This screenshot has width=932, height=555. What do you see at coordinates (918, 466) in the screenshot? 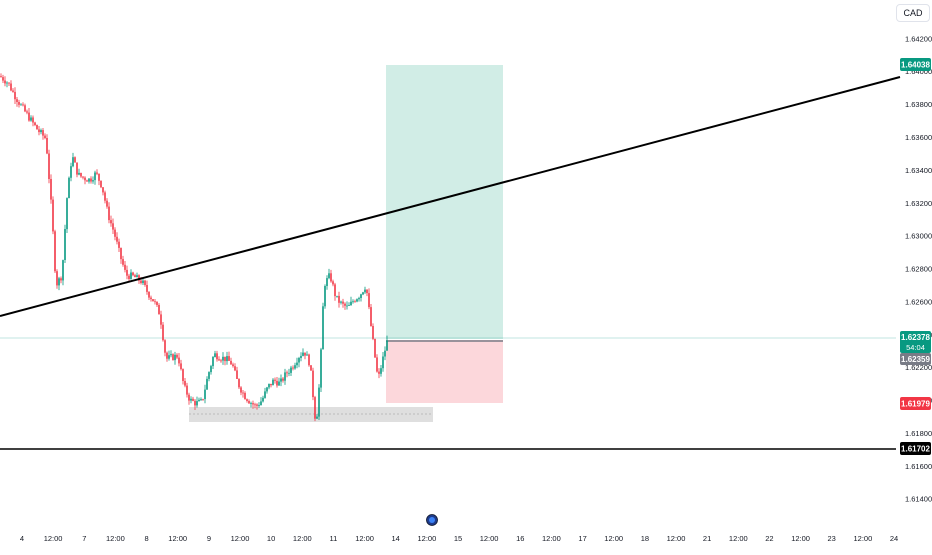
I see `price-tick-label: 1.61600` at bounding box center [918, 466].